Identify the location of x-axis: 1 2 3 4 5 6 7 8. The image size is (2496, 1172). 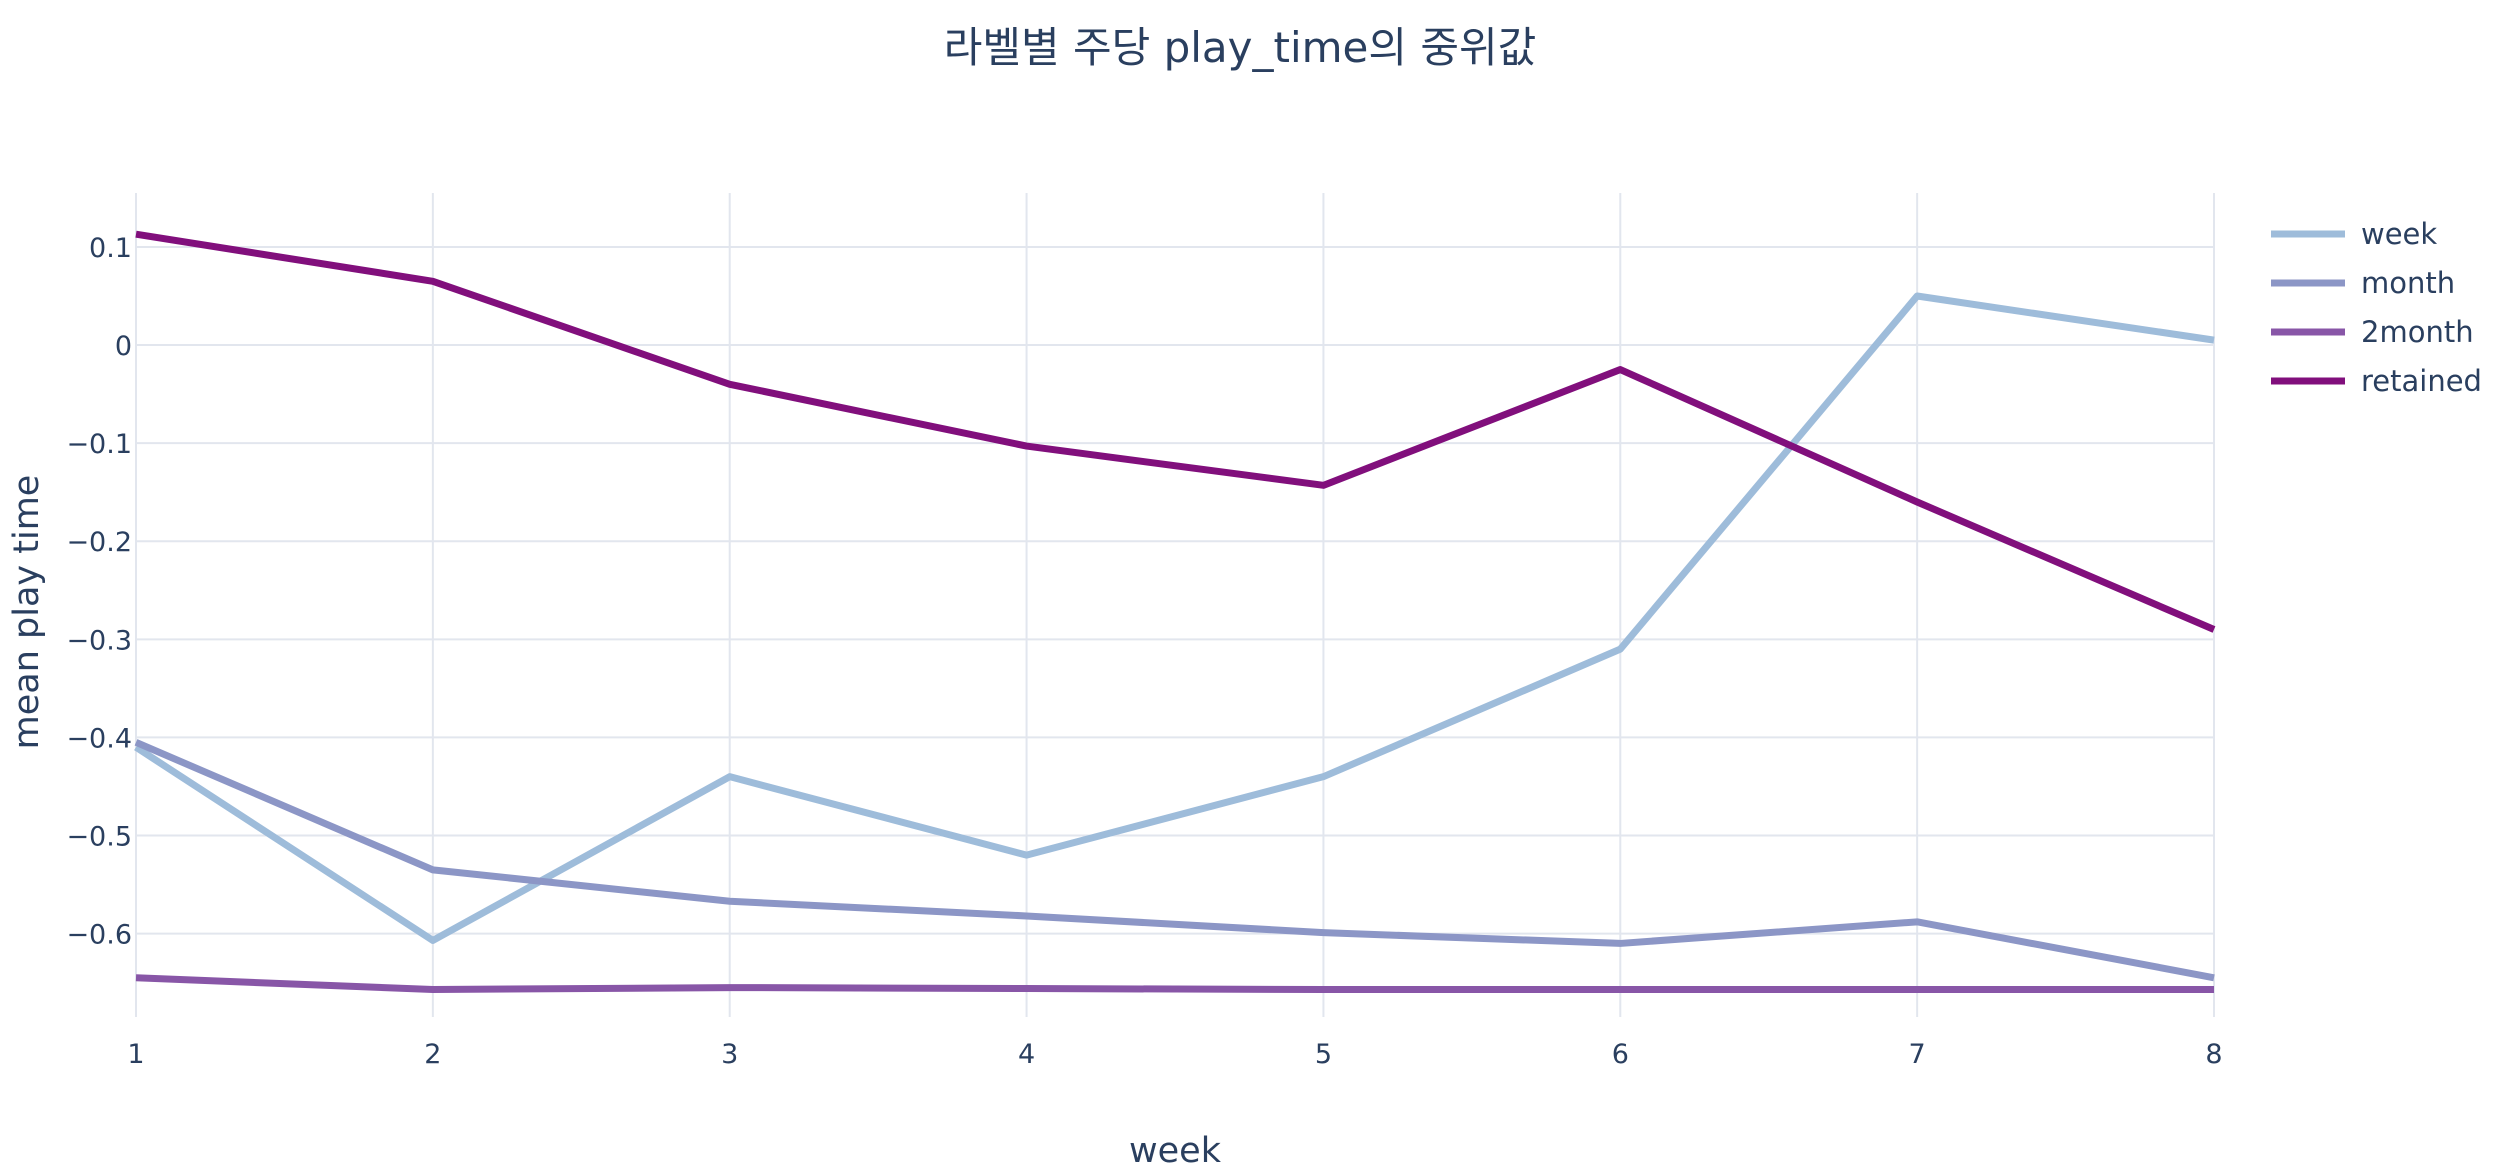
(1174, 1054).